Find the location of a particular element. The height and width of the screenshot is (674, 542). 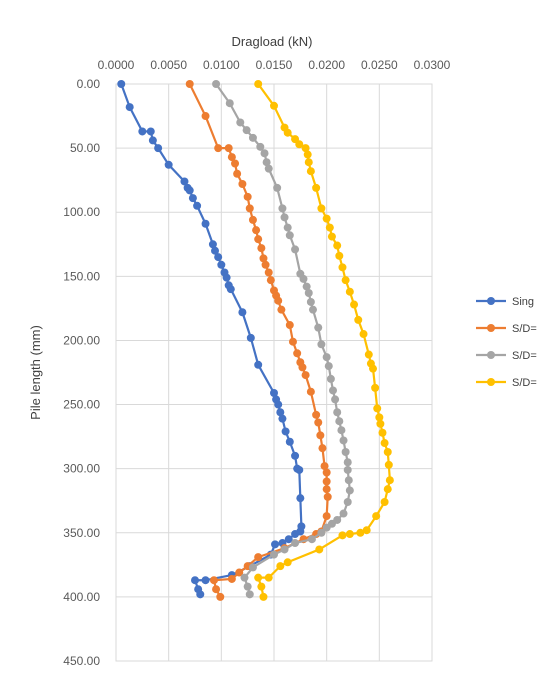

x-tick-label: 0.0000 is located at coordinates (116, 65).